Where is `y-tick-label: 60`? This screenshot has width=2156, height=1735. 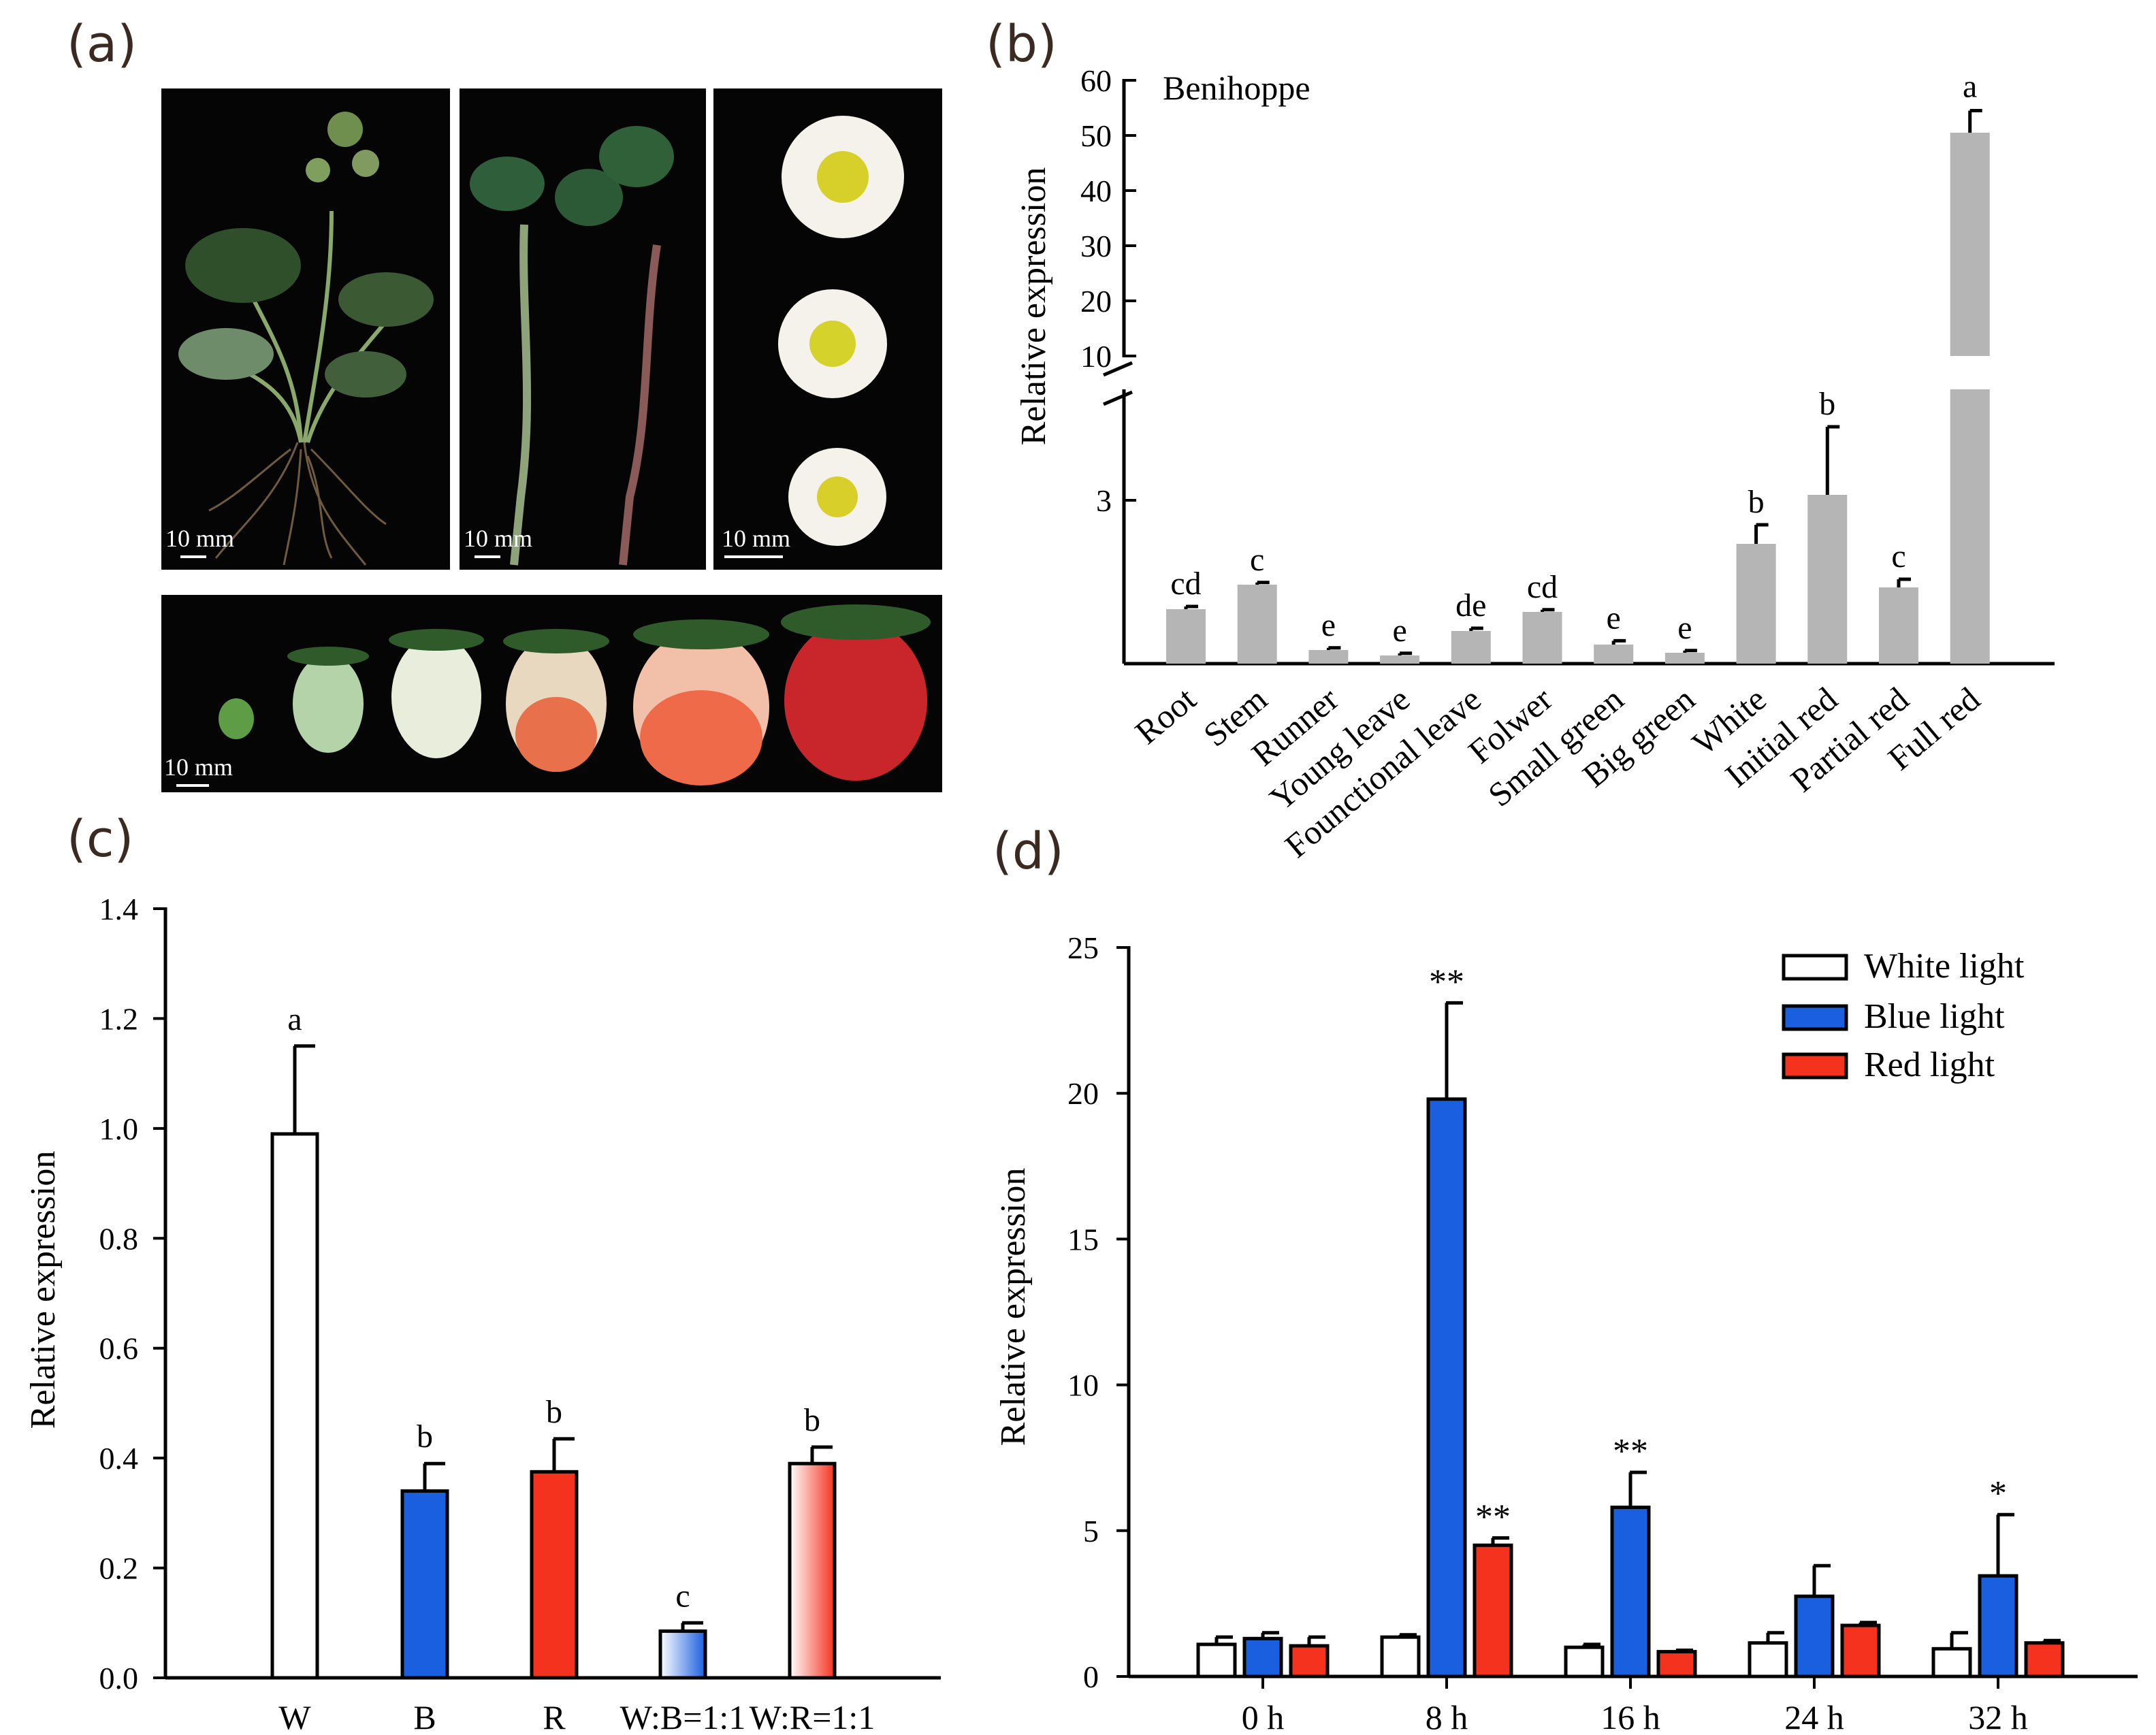 y-tick-label: 60 is located at coordinates (1096, 80).